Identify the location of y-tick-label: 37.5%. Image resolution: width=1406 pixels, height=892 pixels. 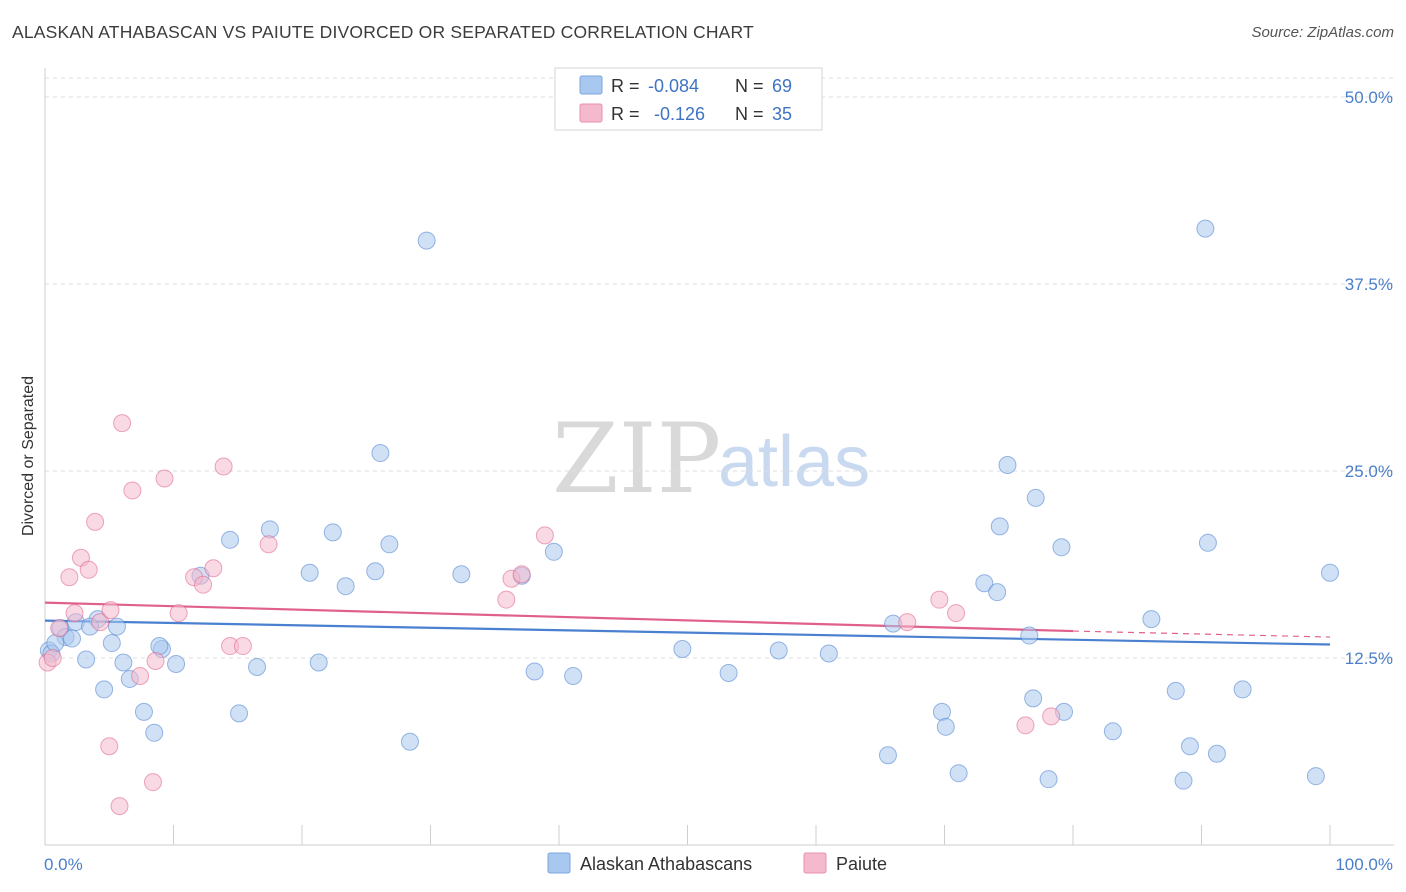
(1369, 284).